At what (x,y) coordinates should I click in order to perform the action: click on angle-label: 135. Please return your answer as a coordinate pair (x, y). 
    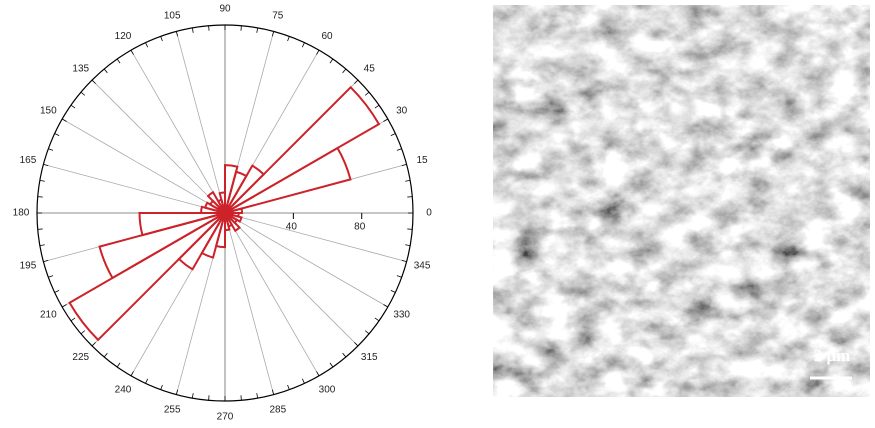
    Looking at the image, I should click on (80, 68).